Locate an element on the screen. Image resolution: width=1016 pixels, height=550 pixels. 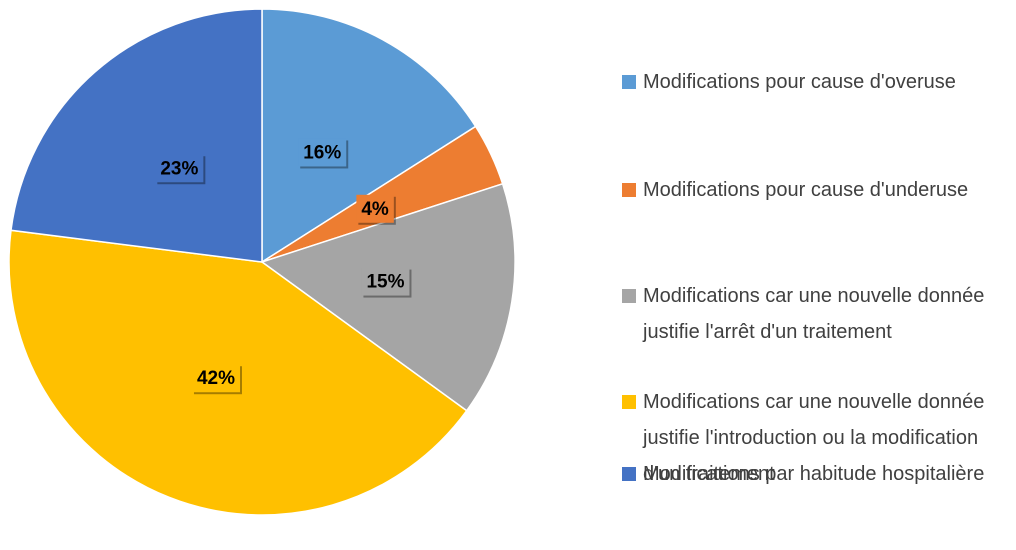
legend-label: Modifications par habitude hospitalière is located at coordinates (814, 474).